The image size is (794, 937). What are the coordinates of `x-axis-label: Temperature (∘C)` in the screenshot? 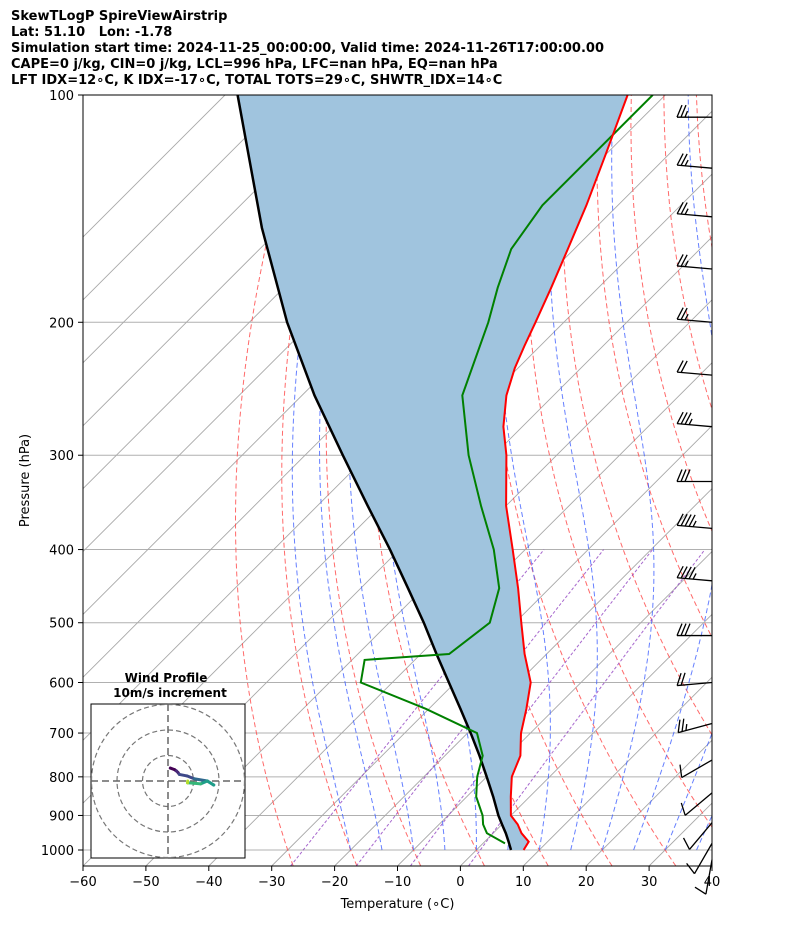 It's located at (397, 904).